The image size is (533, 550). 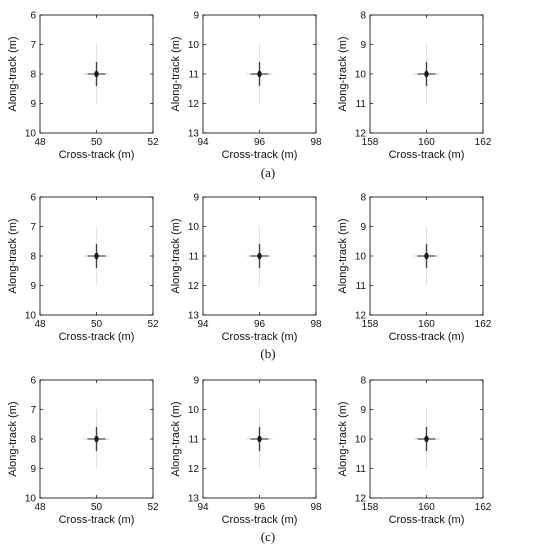 I want to click on subfigure-caption: (c), so click(x=268, y=536).